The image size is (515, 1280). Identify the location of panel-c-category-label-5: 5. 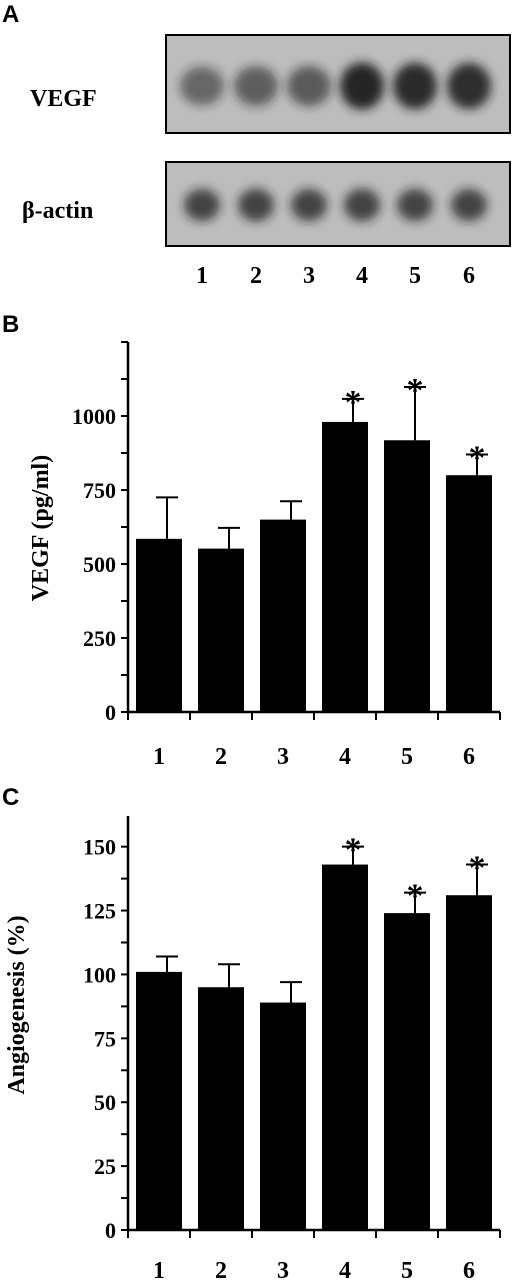
(407, 1269).